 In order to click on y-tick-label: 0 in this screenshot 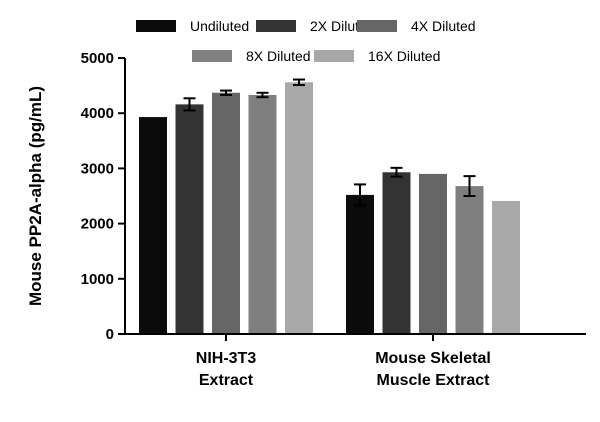, I will do `click(110, 334)`.